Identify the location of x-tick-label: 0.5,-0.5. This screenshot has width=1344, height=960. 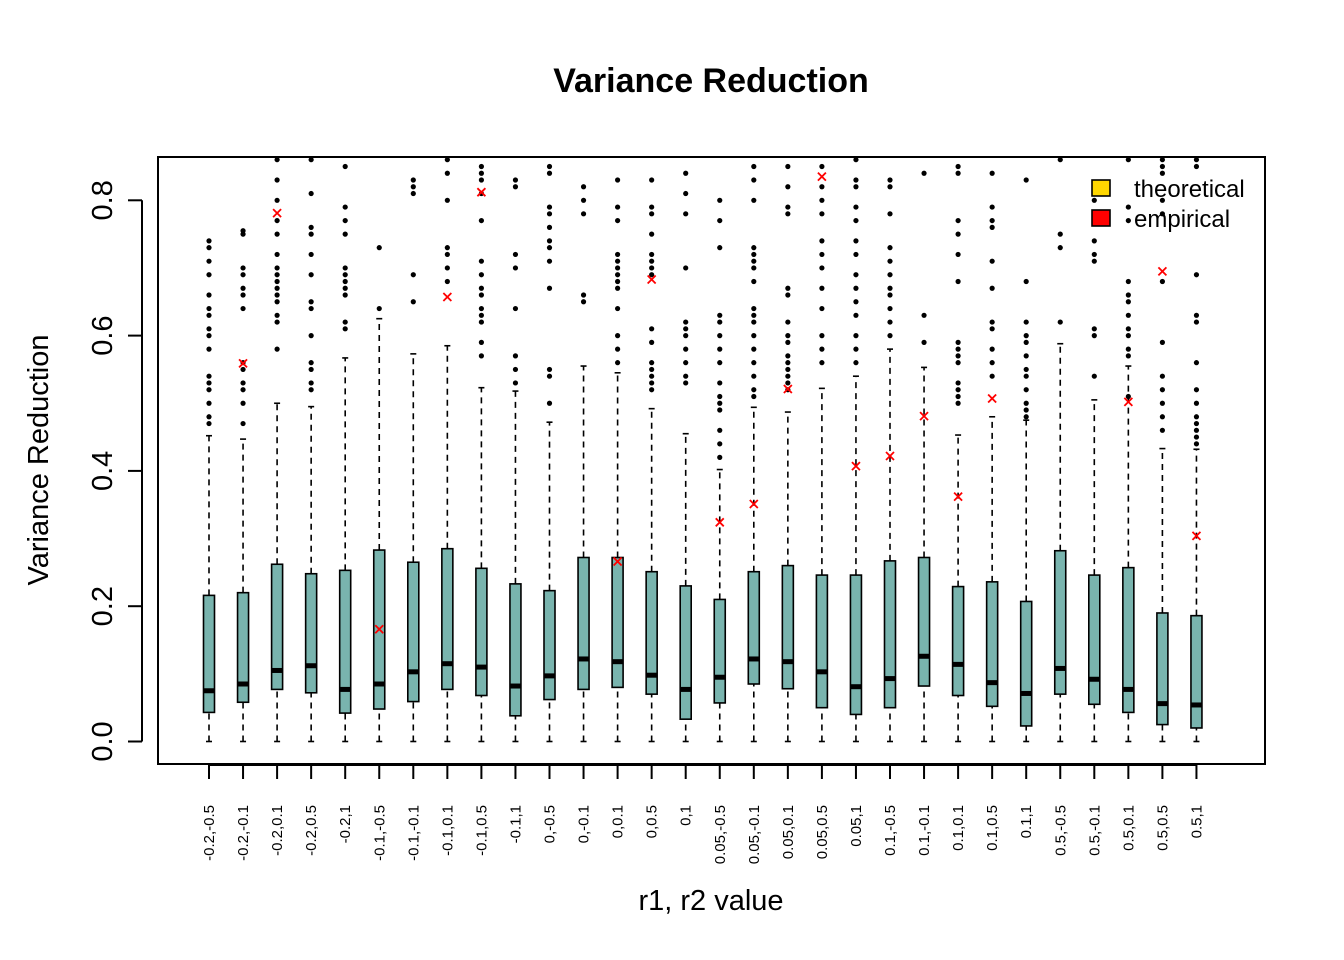
(1060, 830).